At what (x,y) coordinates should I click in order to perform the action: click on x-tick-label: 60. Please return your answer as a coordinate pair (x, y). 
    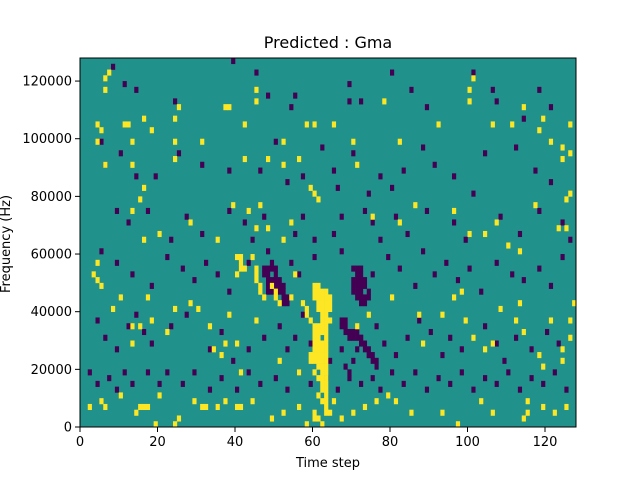
    Looking at the image, I should click on (312, 442).